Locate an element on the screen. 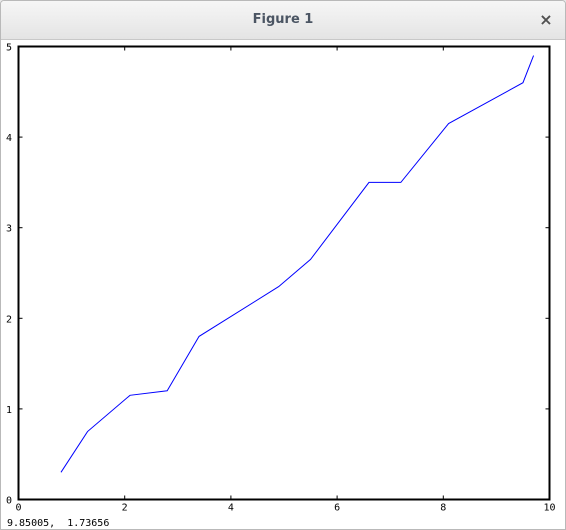 The image size is (566, 530). x-tick-label: 4 is located at coordinates (231, 508).